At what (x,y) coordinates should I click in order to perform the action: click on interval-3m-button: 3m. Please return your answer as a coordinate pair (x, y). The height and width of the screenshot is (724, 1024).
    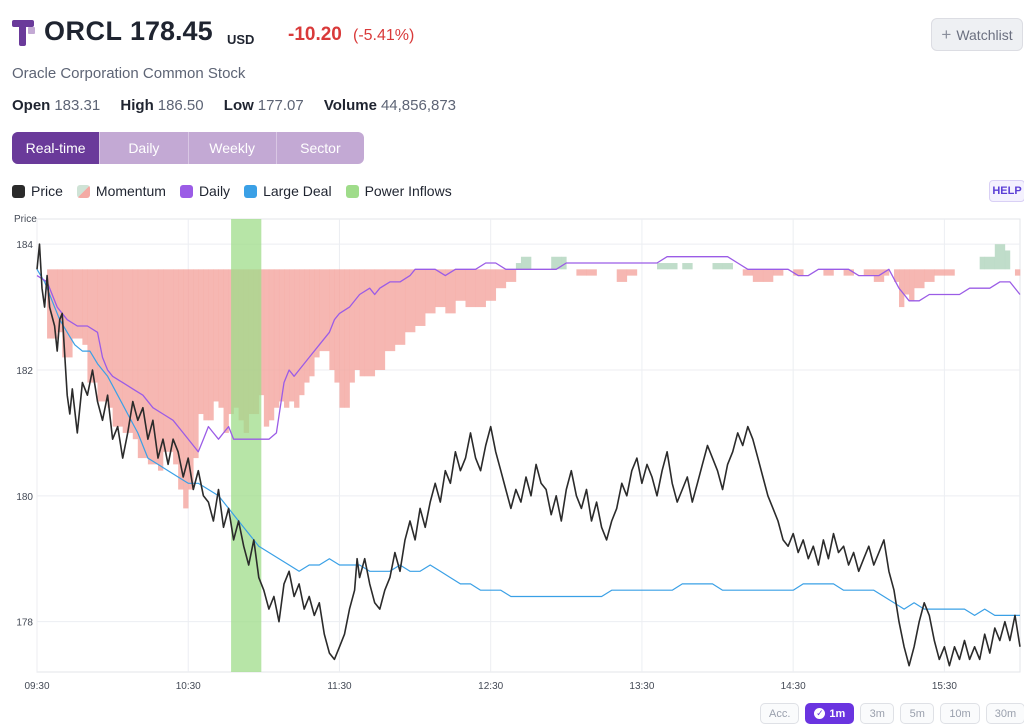
    Looking at the image, I should click on (877, 713).